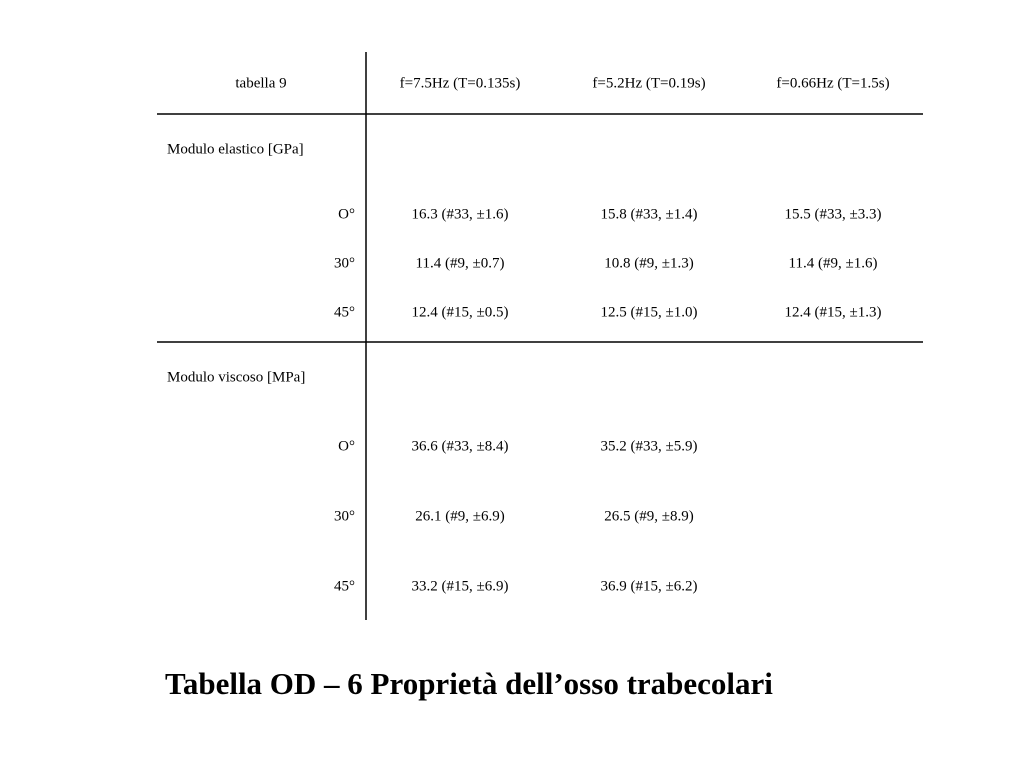 Image resolution: width=1024 pixels, height=768 pixels. What do you see at coordinates (260, 83) in the screenshot?
I see `header-cell: tabella 9` at bounding box center [260, 83].